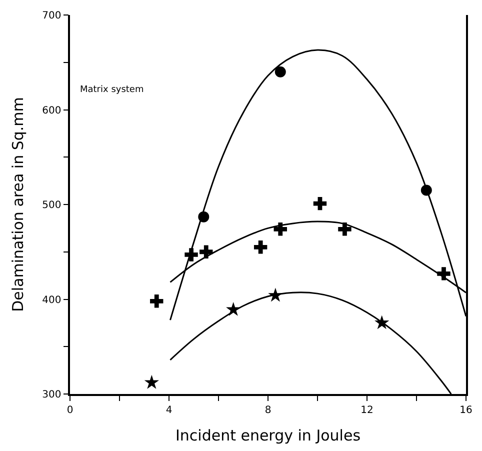 The width and height of the screenshot is (482, 451). Describe the element at coordinates (52, 16) in the screenshot. I see `y-tick-label: 700` at that location.